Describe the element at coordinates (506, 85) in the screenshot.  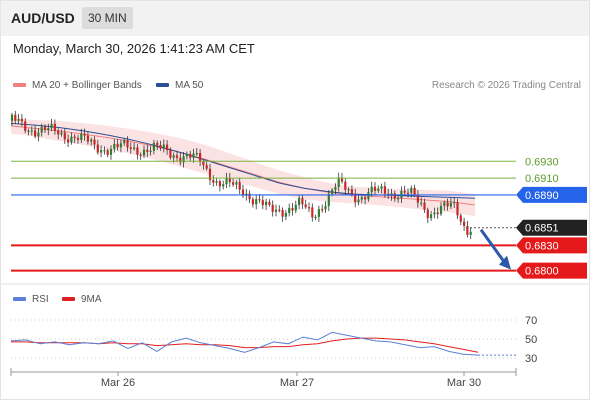
I see `attribution-text: Research © 2026 Trading Central` at that location.